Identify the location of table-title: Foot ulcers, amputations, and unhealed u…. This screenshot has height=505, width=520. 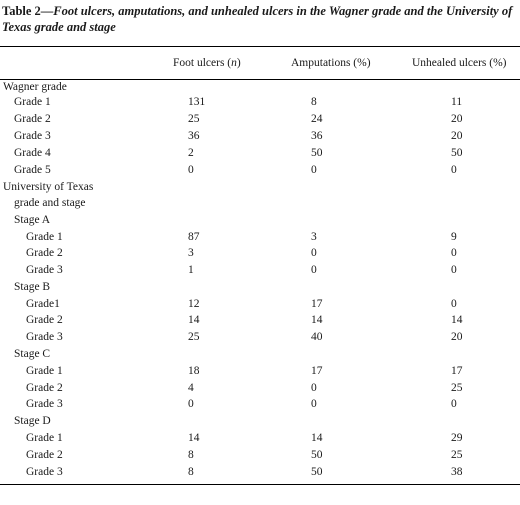
(257, 19).